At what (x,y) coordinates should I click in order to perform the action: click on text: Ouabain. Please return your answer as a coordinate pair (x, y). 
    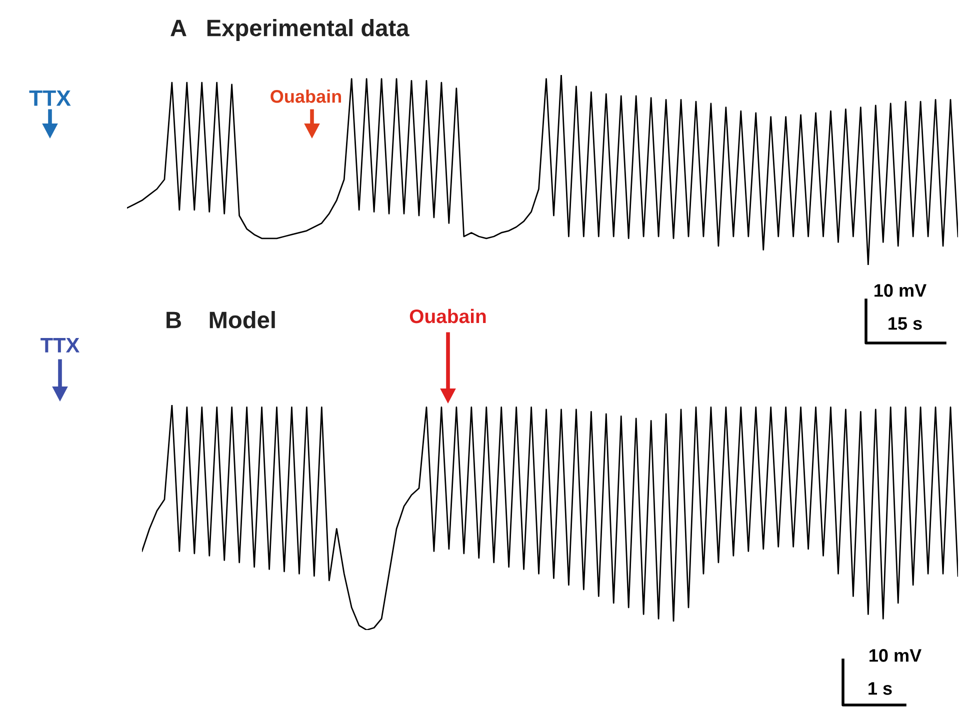
    Looking at the image, I should click on (448, 316).